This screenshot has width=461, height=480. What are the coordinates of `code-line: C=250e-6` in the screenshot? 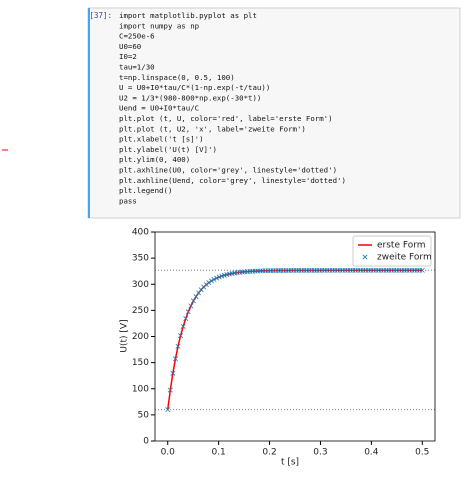 It's located at (137, 36).